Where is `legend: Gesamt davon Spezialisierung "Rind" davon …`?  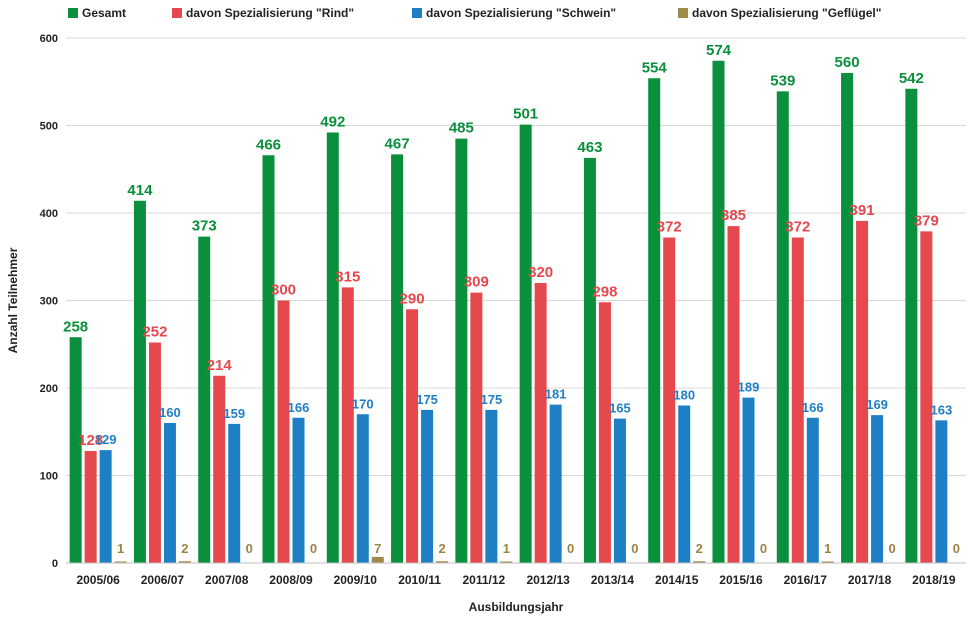 legend: Gesamt davon Spezialisierung "Rind" davon … is located at coordinates (474, 13).